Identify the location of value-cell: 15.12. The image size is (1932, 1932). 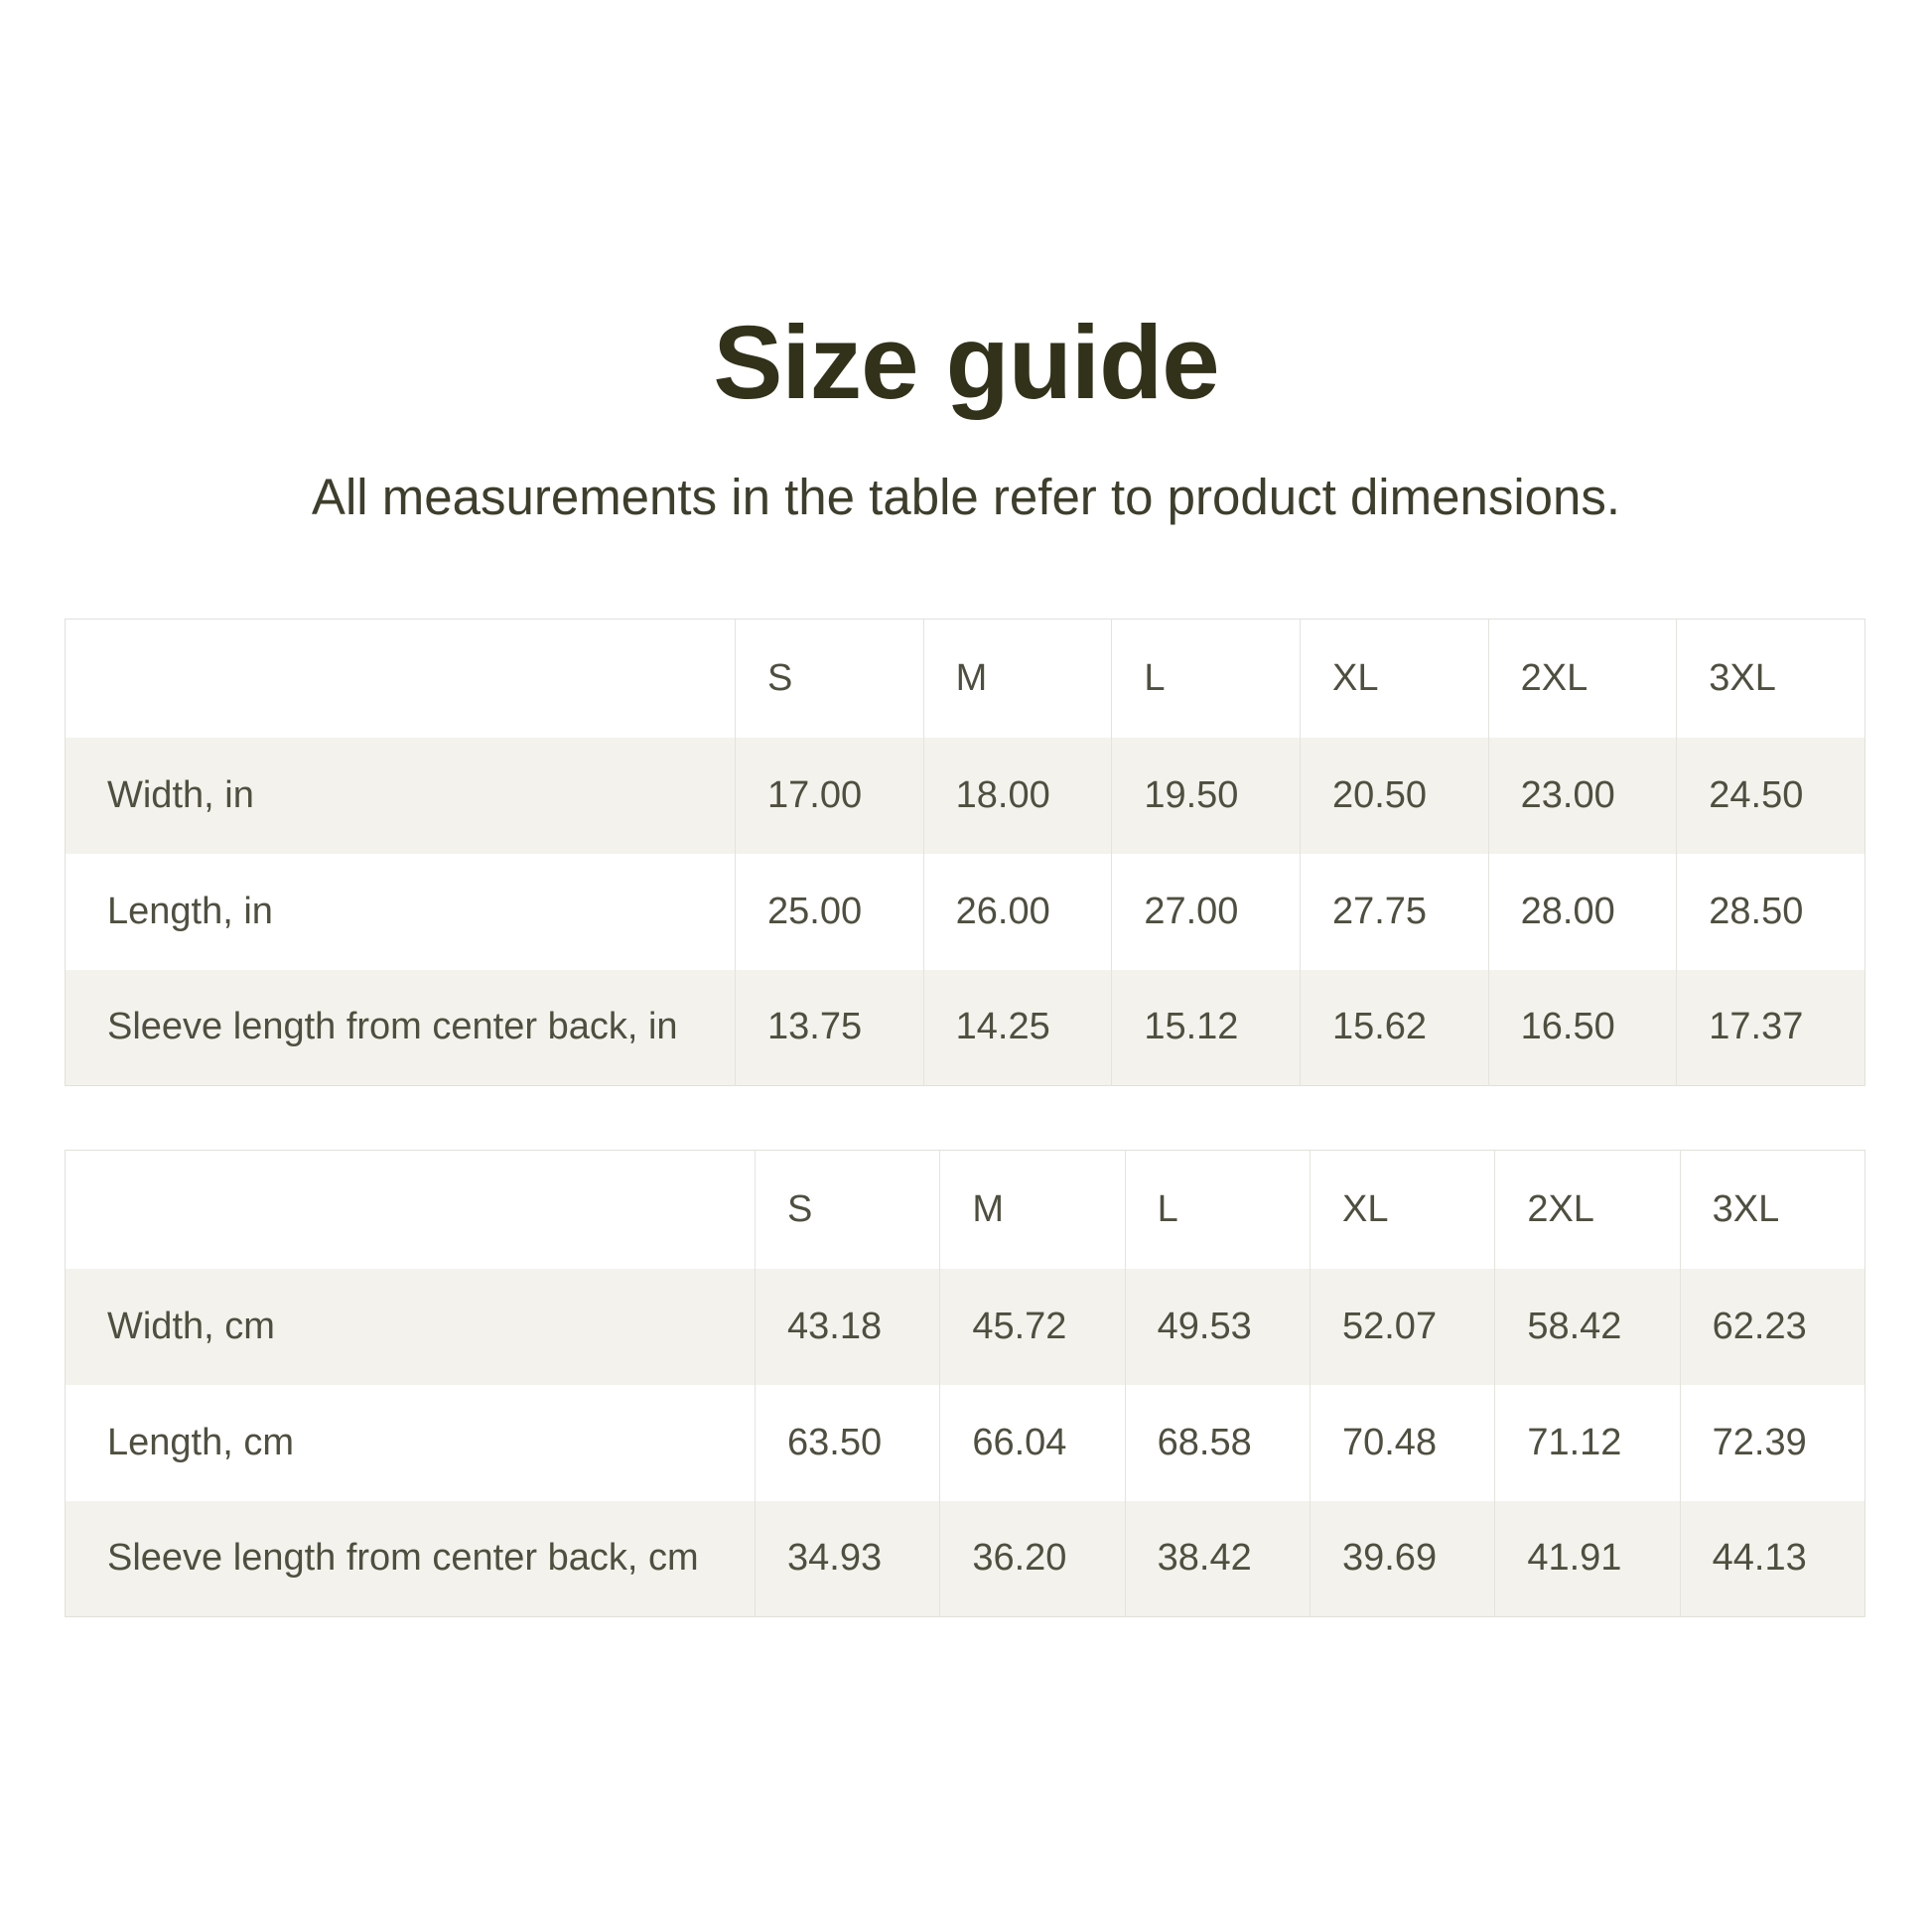
(1206, 1027).